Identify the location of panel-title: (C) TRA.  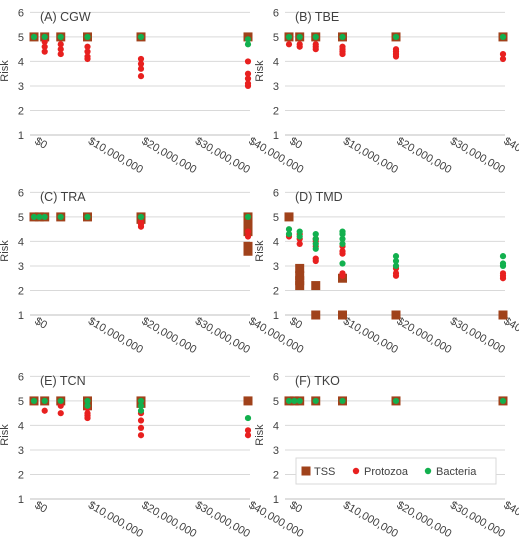
(63, 197).